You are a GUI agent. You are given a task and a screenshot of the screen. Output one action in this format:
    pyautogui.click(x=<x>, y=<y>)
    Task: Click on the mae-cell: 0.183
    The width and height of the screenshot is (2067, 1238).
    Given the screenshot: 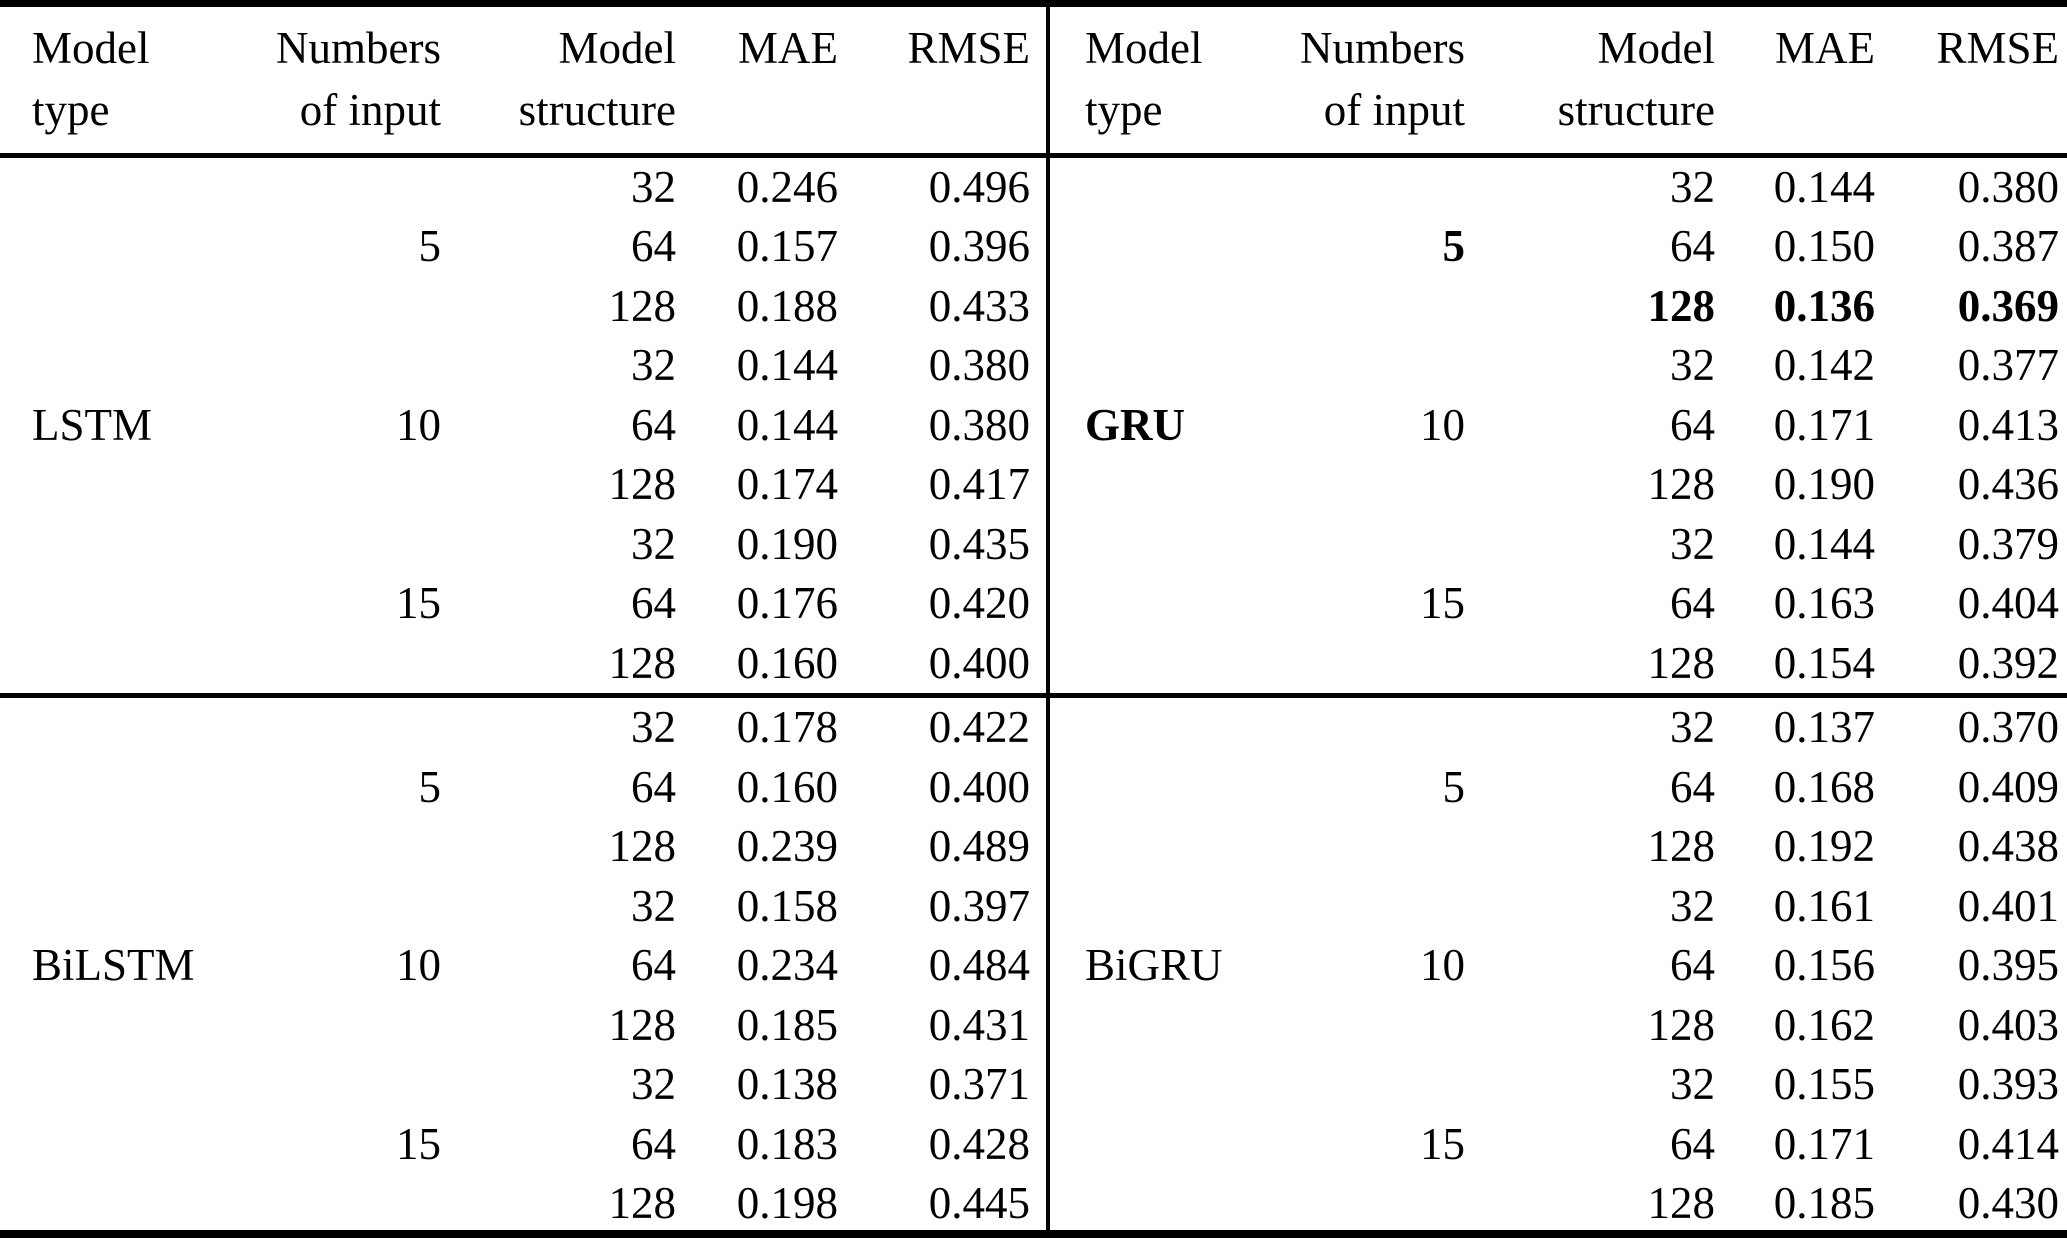 What is the action you would take?
    pyautogui.click(x=787, y=1143)
    